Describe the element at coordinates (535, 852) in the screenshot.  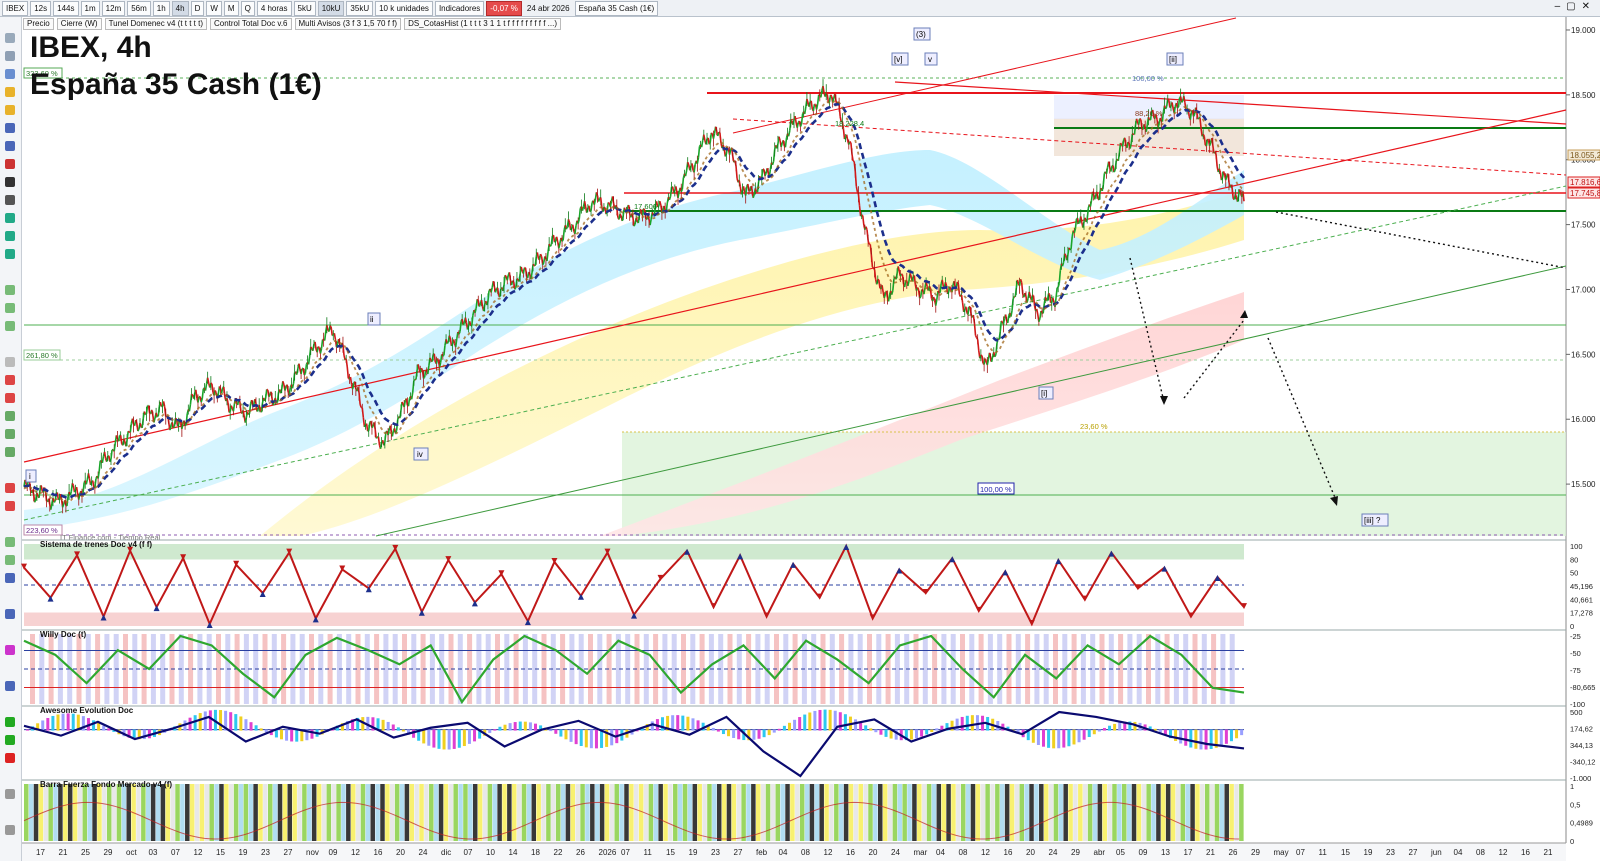
I see `x-tick-label: 18` at that location.